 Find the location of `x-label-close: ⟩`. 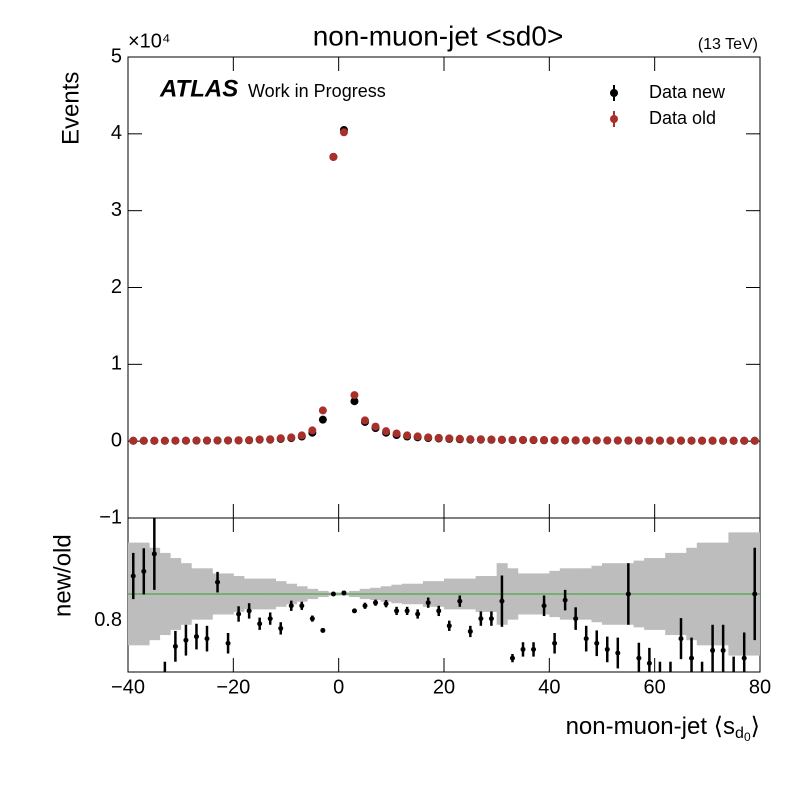

x-label-close: ⟩ is located at coordinates (755, 726).